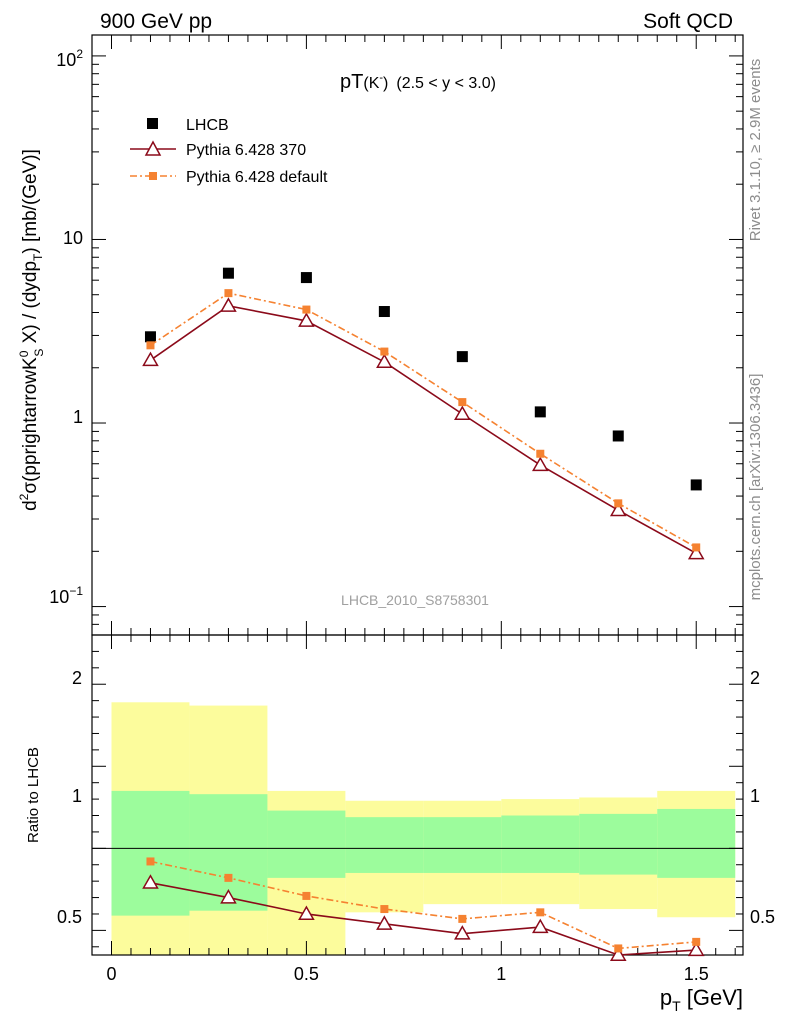 This screenshot has width=786, height=1024. I want to click on rivet-version-label: Rivet 3.1.10, ≥ 2.9M events, so click(755, 150).